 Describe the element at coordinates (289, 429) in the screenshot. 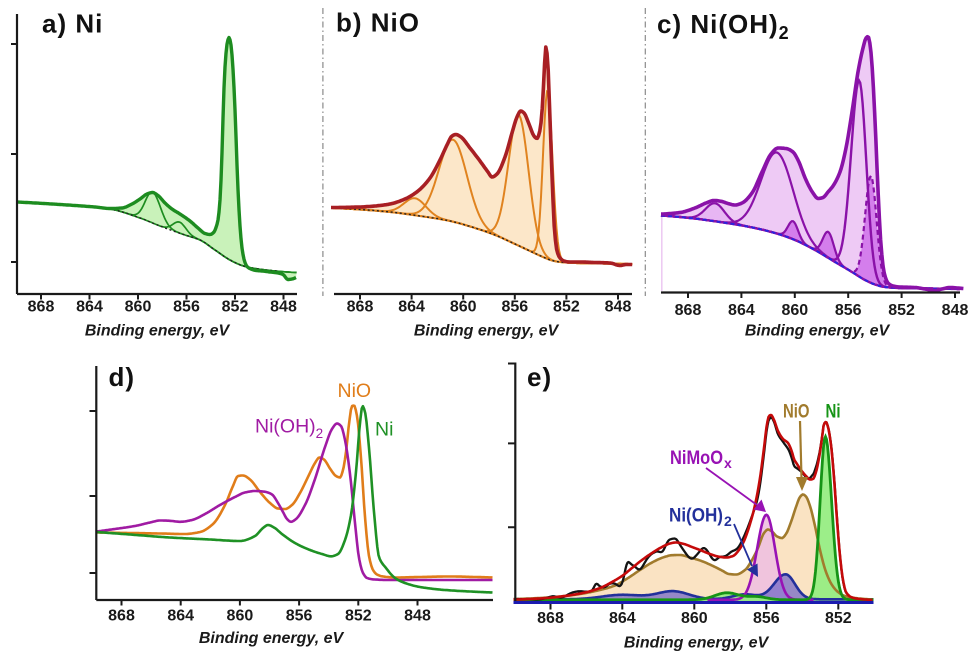

I see `svg-text: Ni(OH)2` at that location.